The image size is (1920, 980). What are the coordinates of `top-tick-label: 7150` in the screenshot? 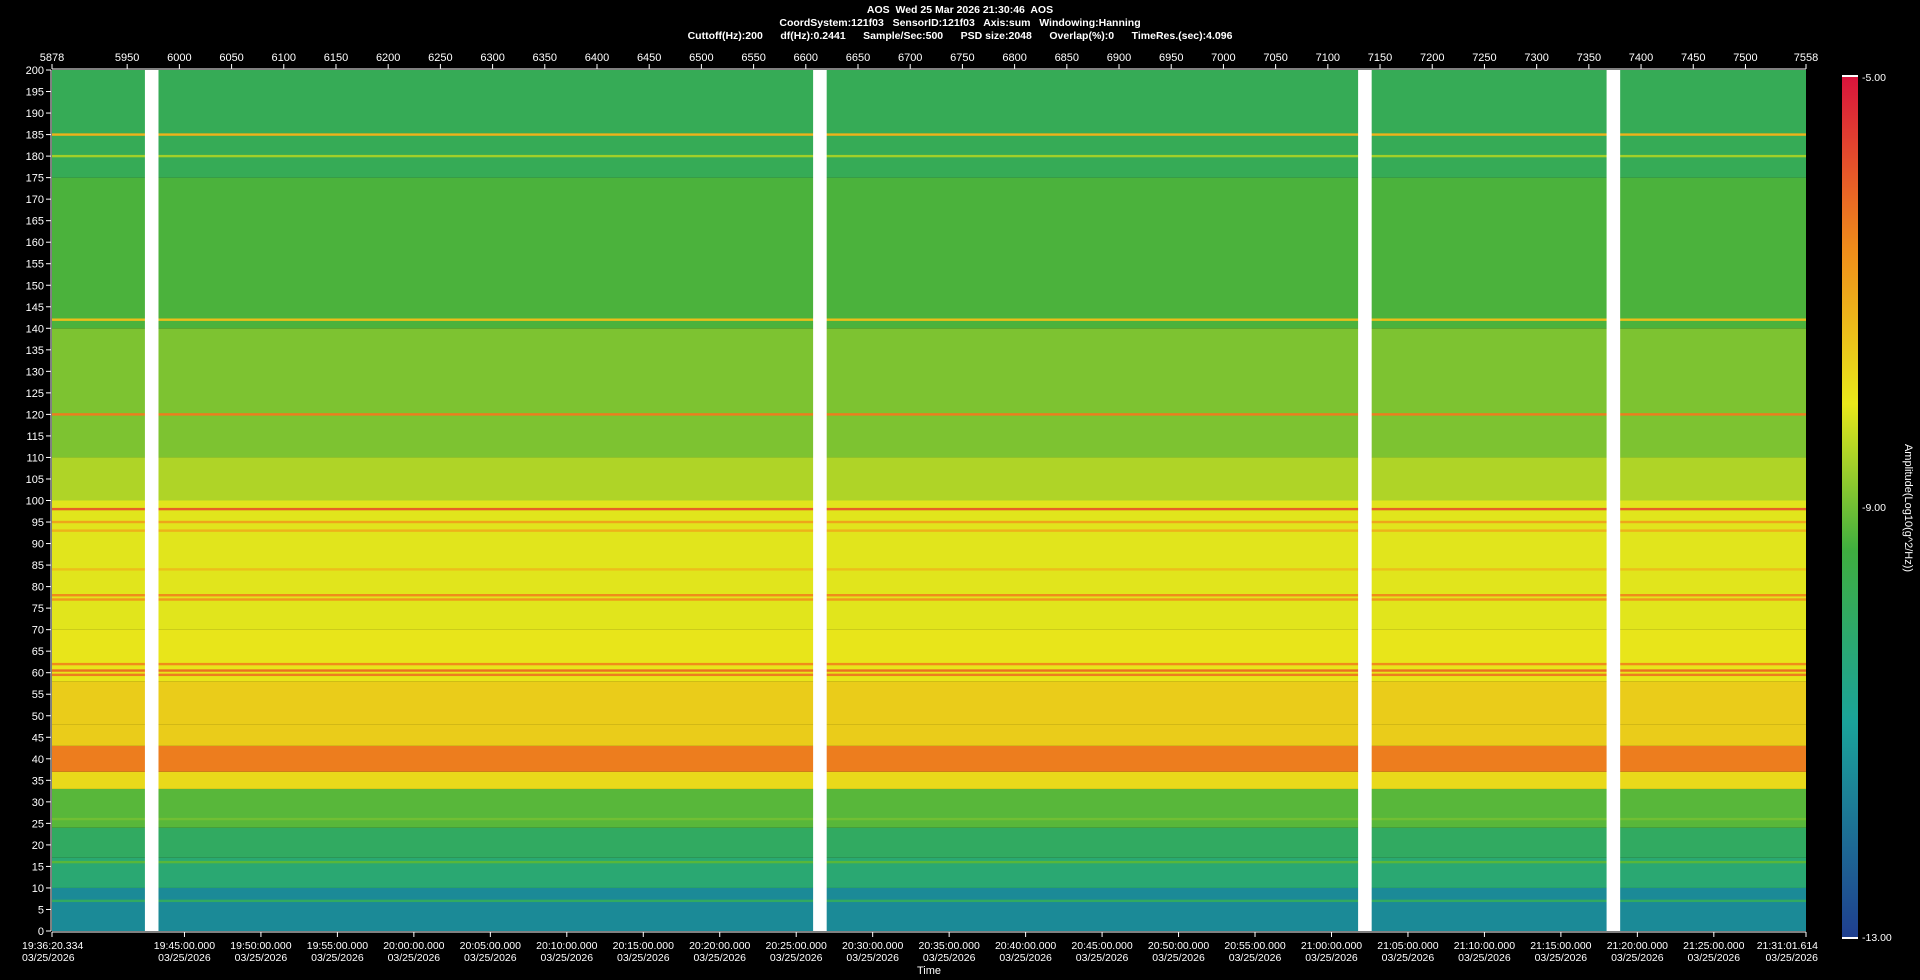 It's located at (1380, 58).